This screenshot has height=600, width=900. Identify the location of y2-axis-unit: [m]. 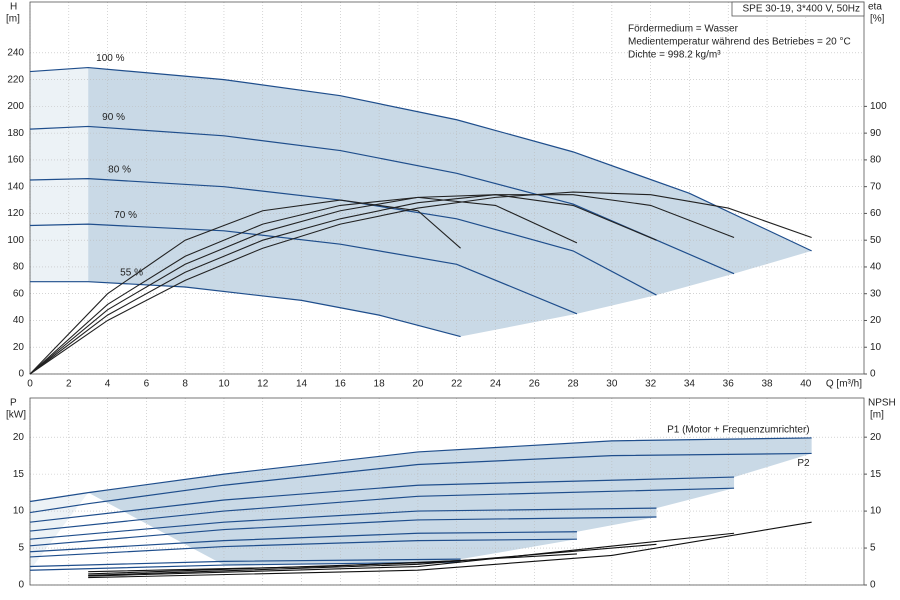
(877, 415).